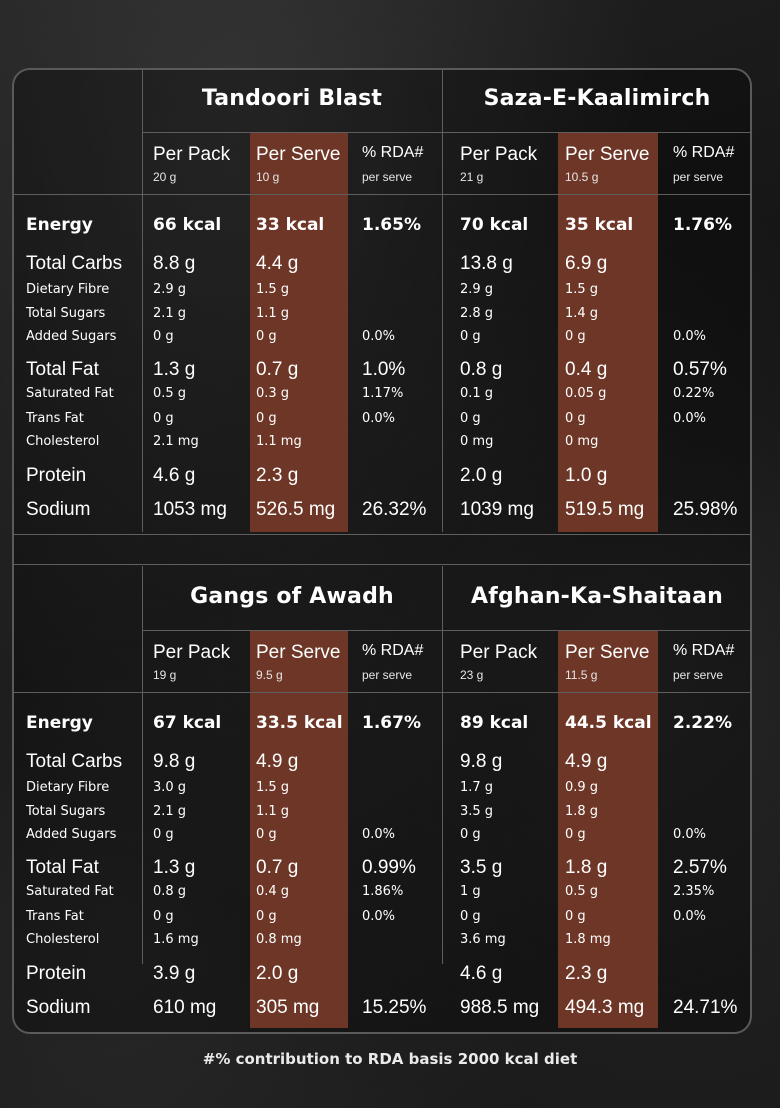 The height and width of the screenshot is (1108, 780). Describe the element at coordinates (582, 177) in the screenshot. I see `serve-weight: 10.5 g` at that location.